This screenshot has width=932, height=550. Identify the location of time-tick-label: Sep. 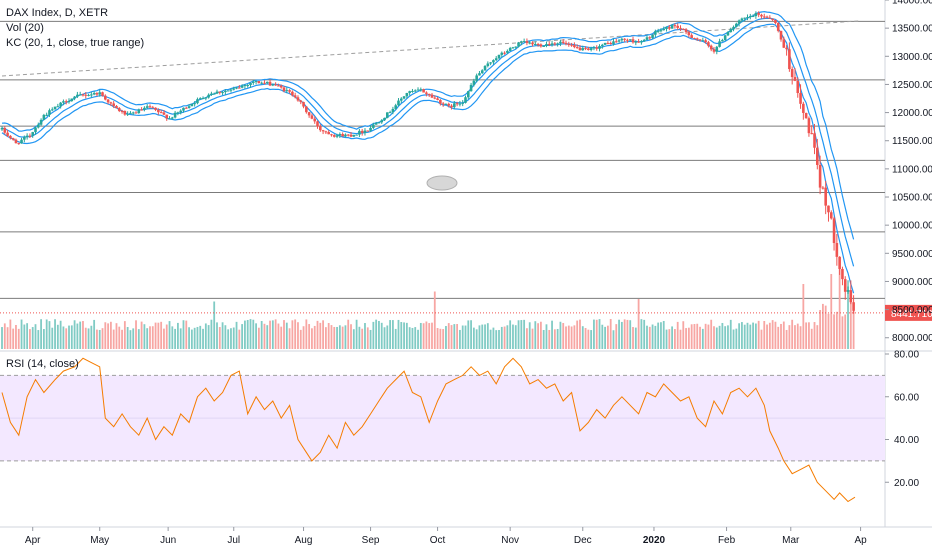
(371, 540).